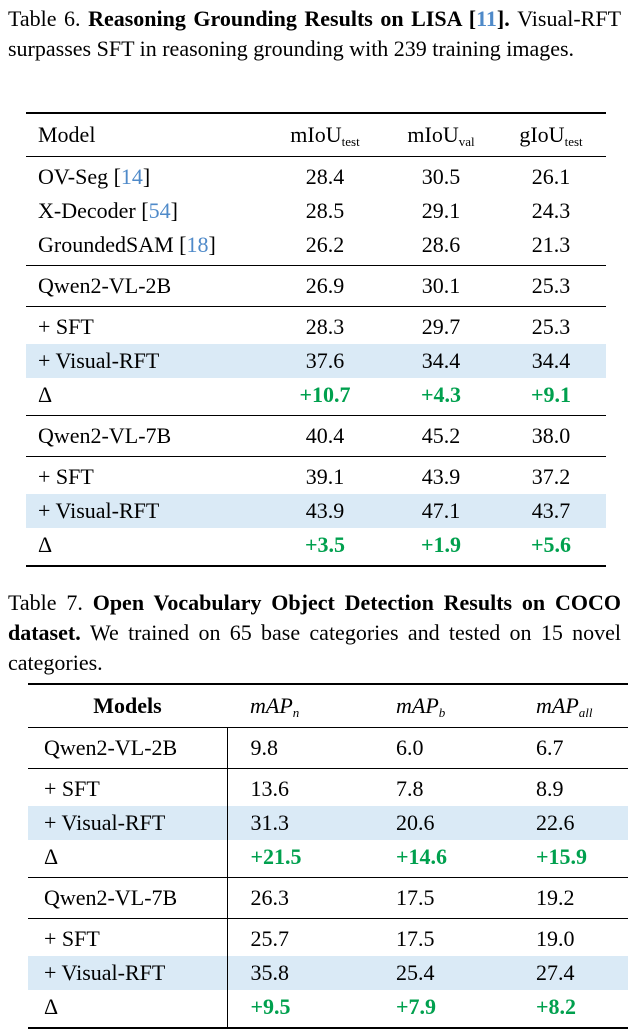 Image resolution: width=628 pixels, height=1029 pixels. I want to click on header-miou-val: mIoUval, so click(441, 135).